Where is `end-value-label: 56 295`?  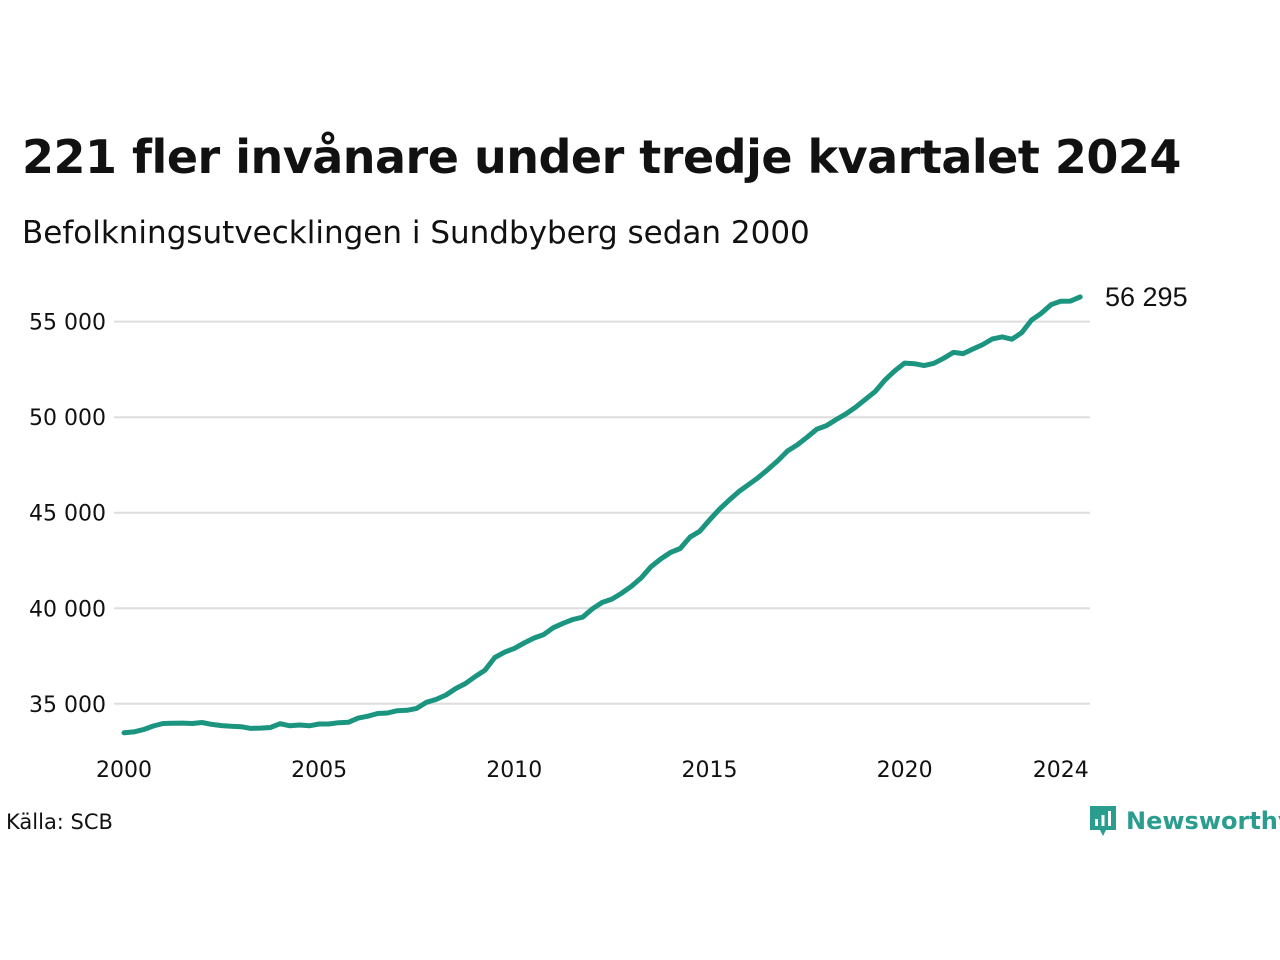 end-value-label: 56 295 is located at coordinates (1146, 297).